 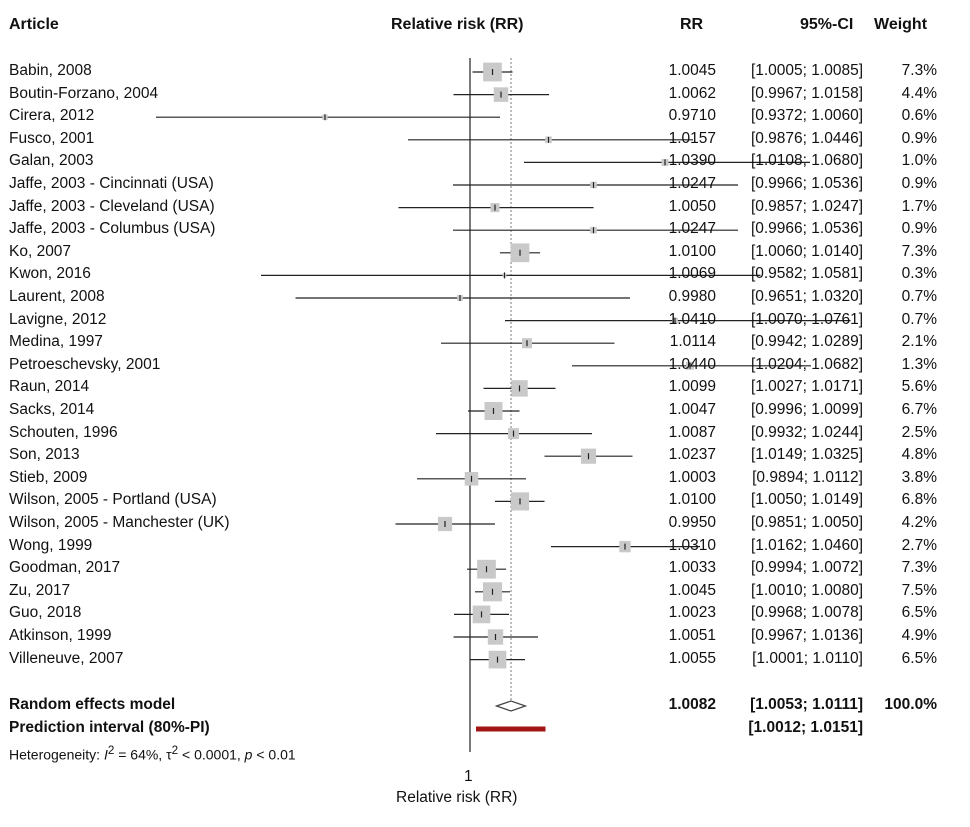 What do you see at coordinates (113, 500) in the screenshot?
I see `study-label: Wilson, 2005 - Portland (USA)` at bounding box center [113, 500].